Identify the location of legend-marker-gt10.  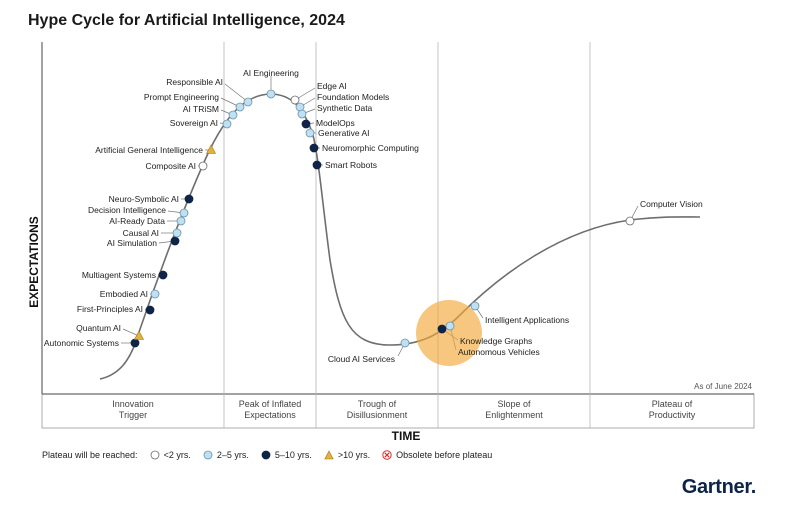
(329, 455).